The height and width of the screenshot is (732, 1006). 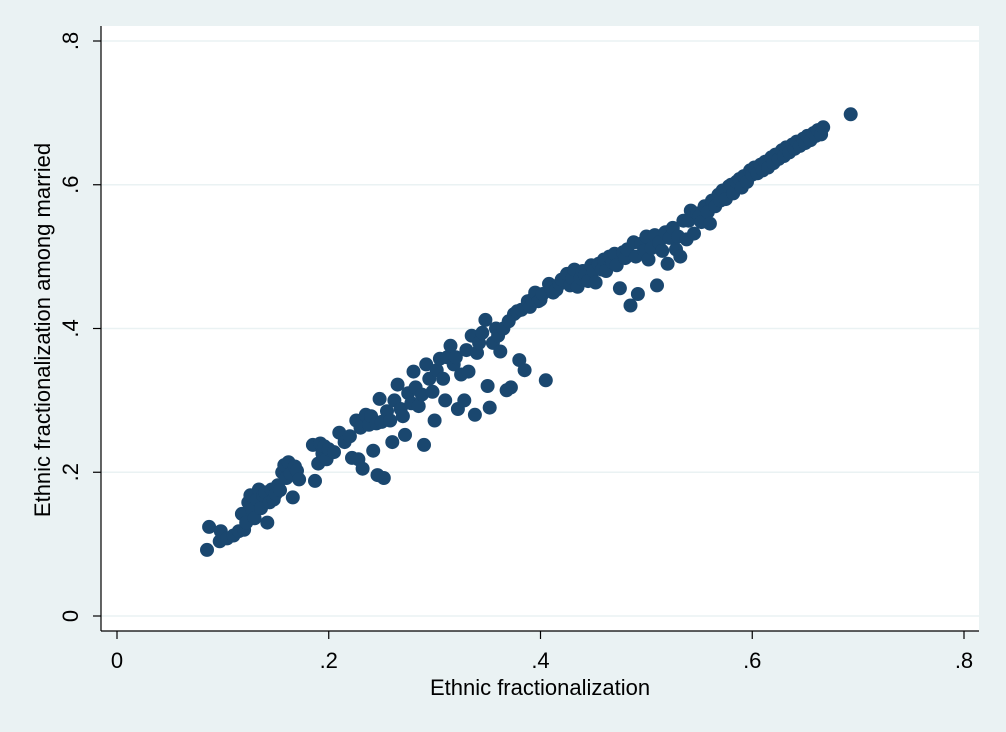 I want to click on x-tick-label: .2, so click(x=329, y=660).